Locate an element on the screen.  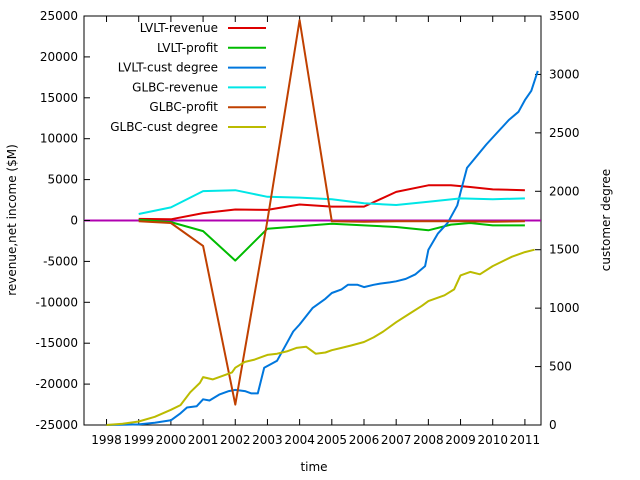
left-y-tick-label: 10000 is located at coordinates (59, 139).